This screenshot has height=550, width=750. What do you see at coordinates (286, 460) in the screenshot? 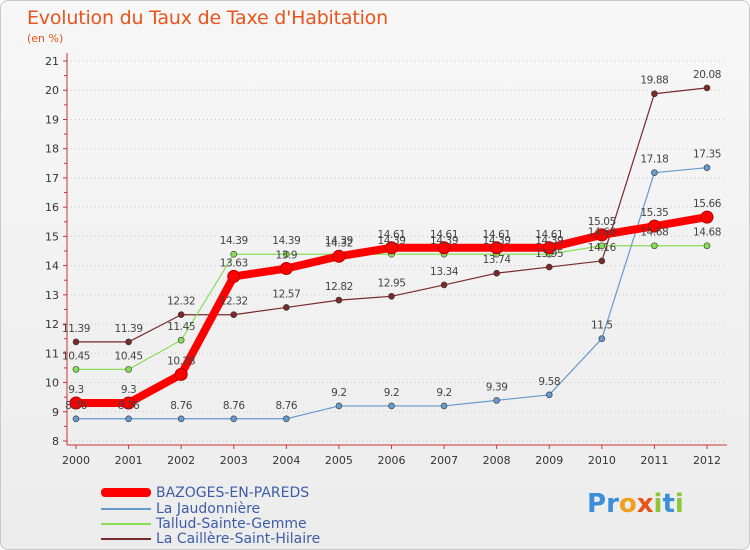
I see `x-tick-label: 2004` at bounding box center [286, 460].